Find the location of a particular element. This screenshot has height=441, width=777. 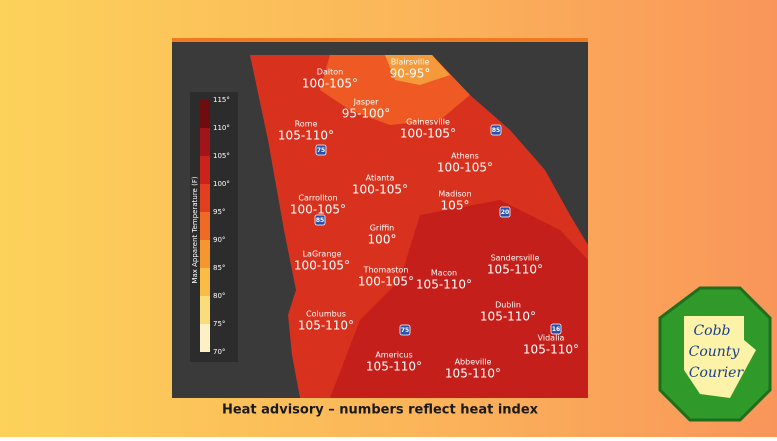

city-name: Griffin is located at coordinates (382, 228).